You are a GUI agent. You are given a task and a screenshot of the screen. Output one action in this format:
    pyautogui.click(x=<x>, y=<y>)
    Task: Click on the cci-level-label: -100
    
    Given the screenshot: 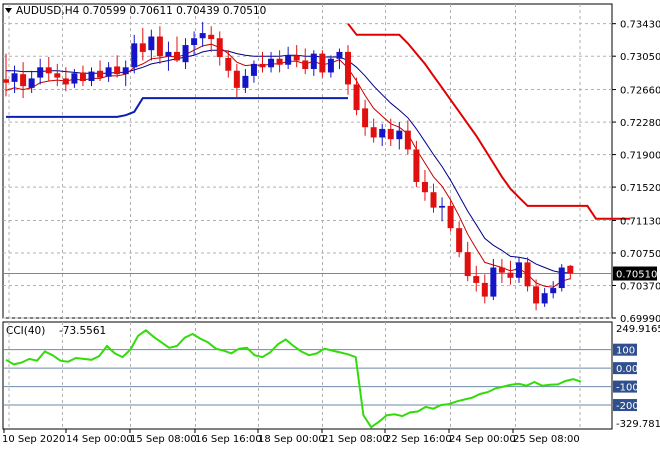 What is the action you would take?
    pyautogui.click(x=627, y=388)
    